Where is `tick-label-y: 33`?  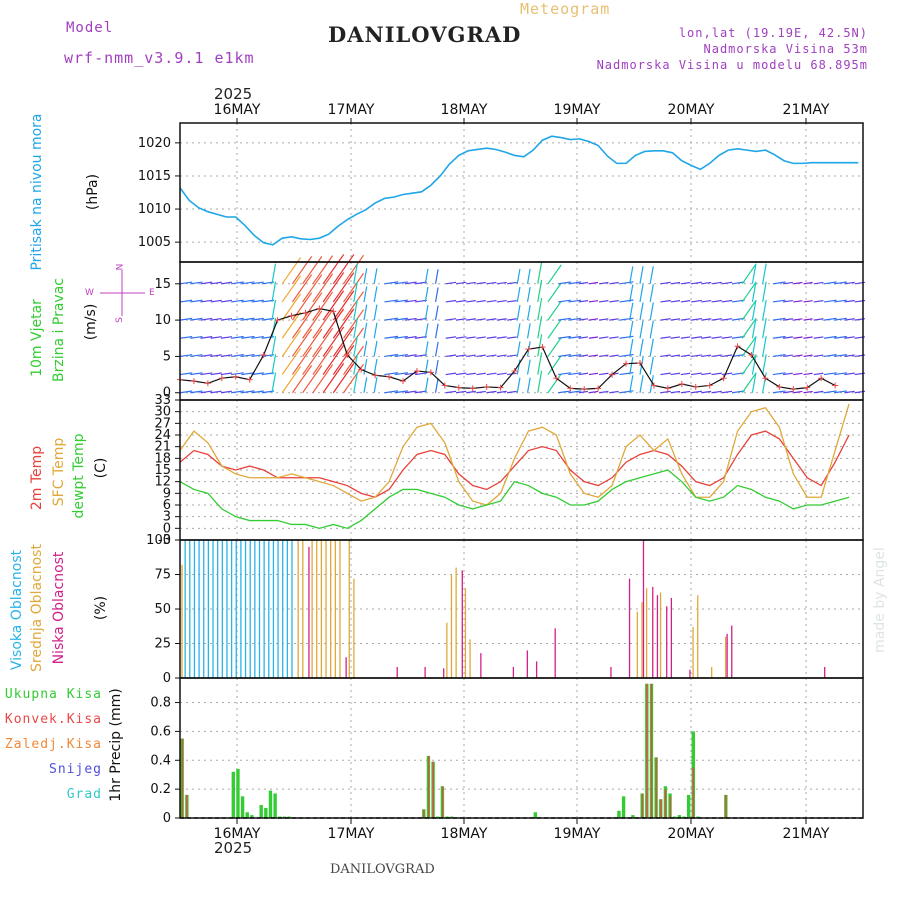
tick-label-y: 33 is located at coordinates (162, 400).